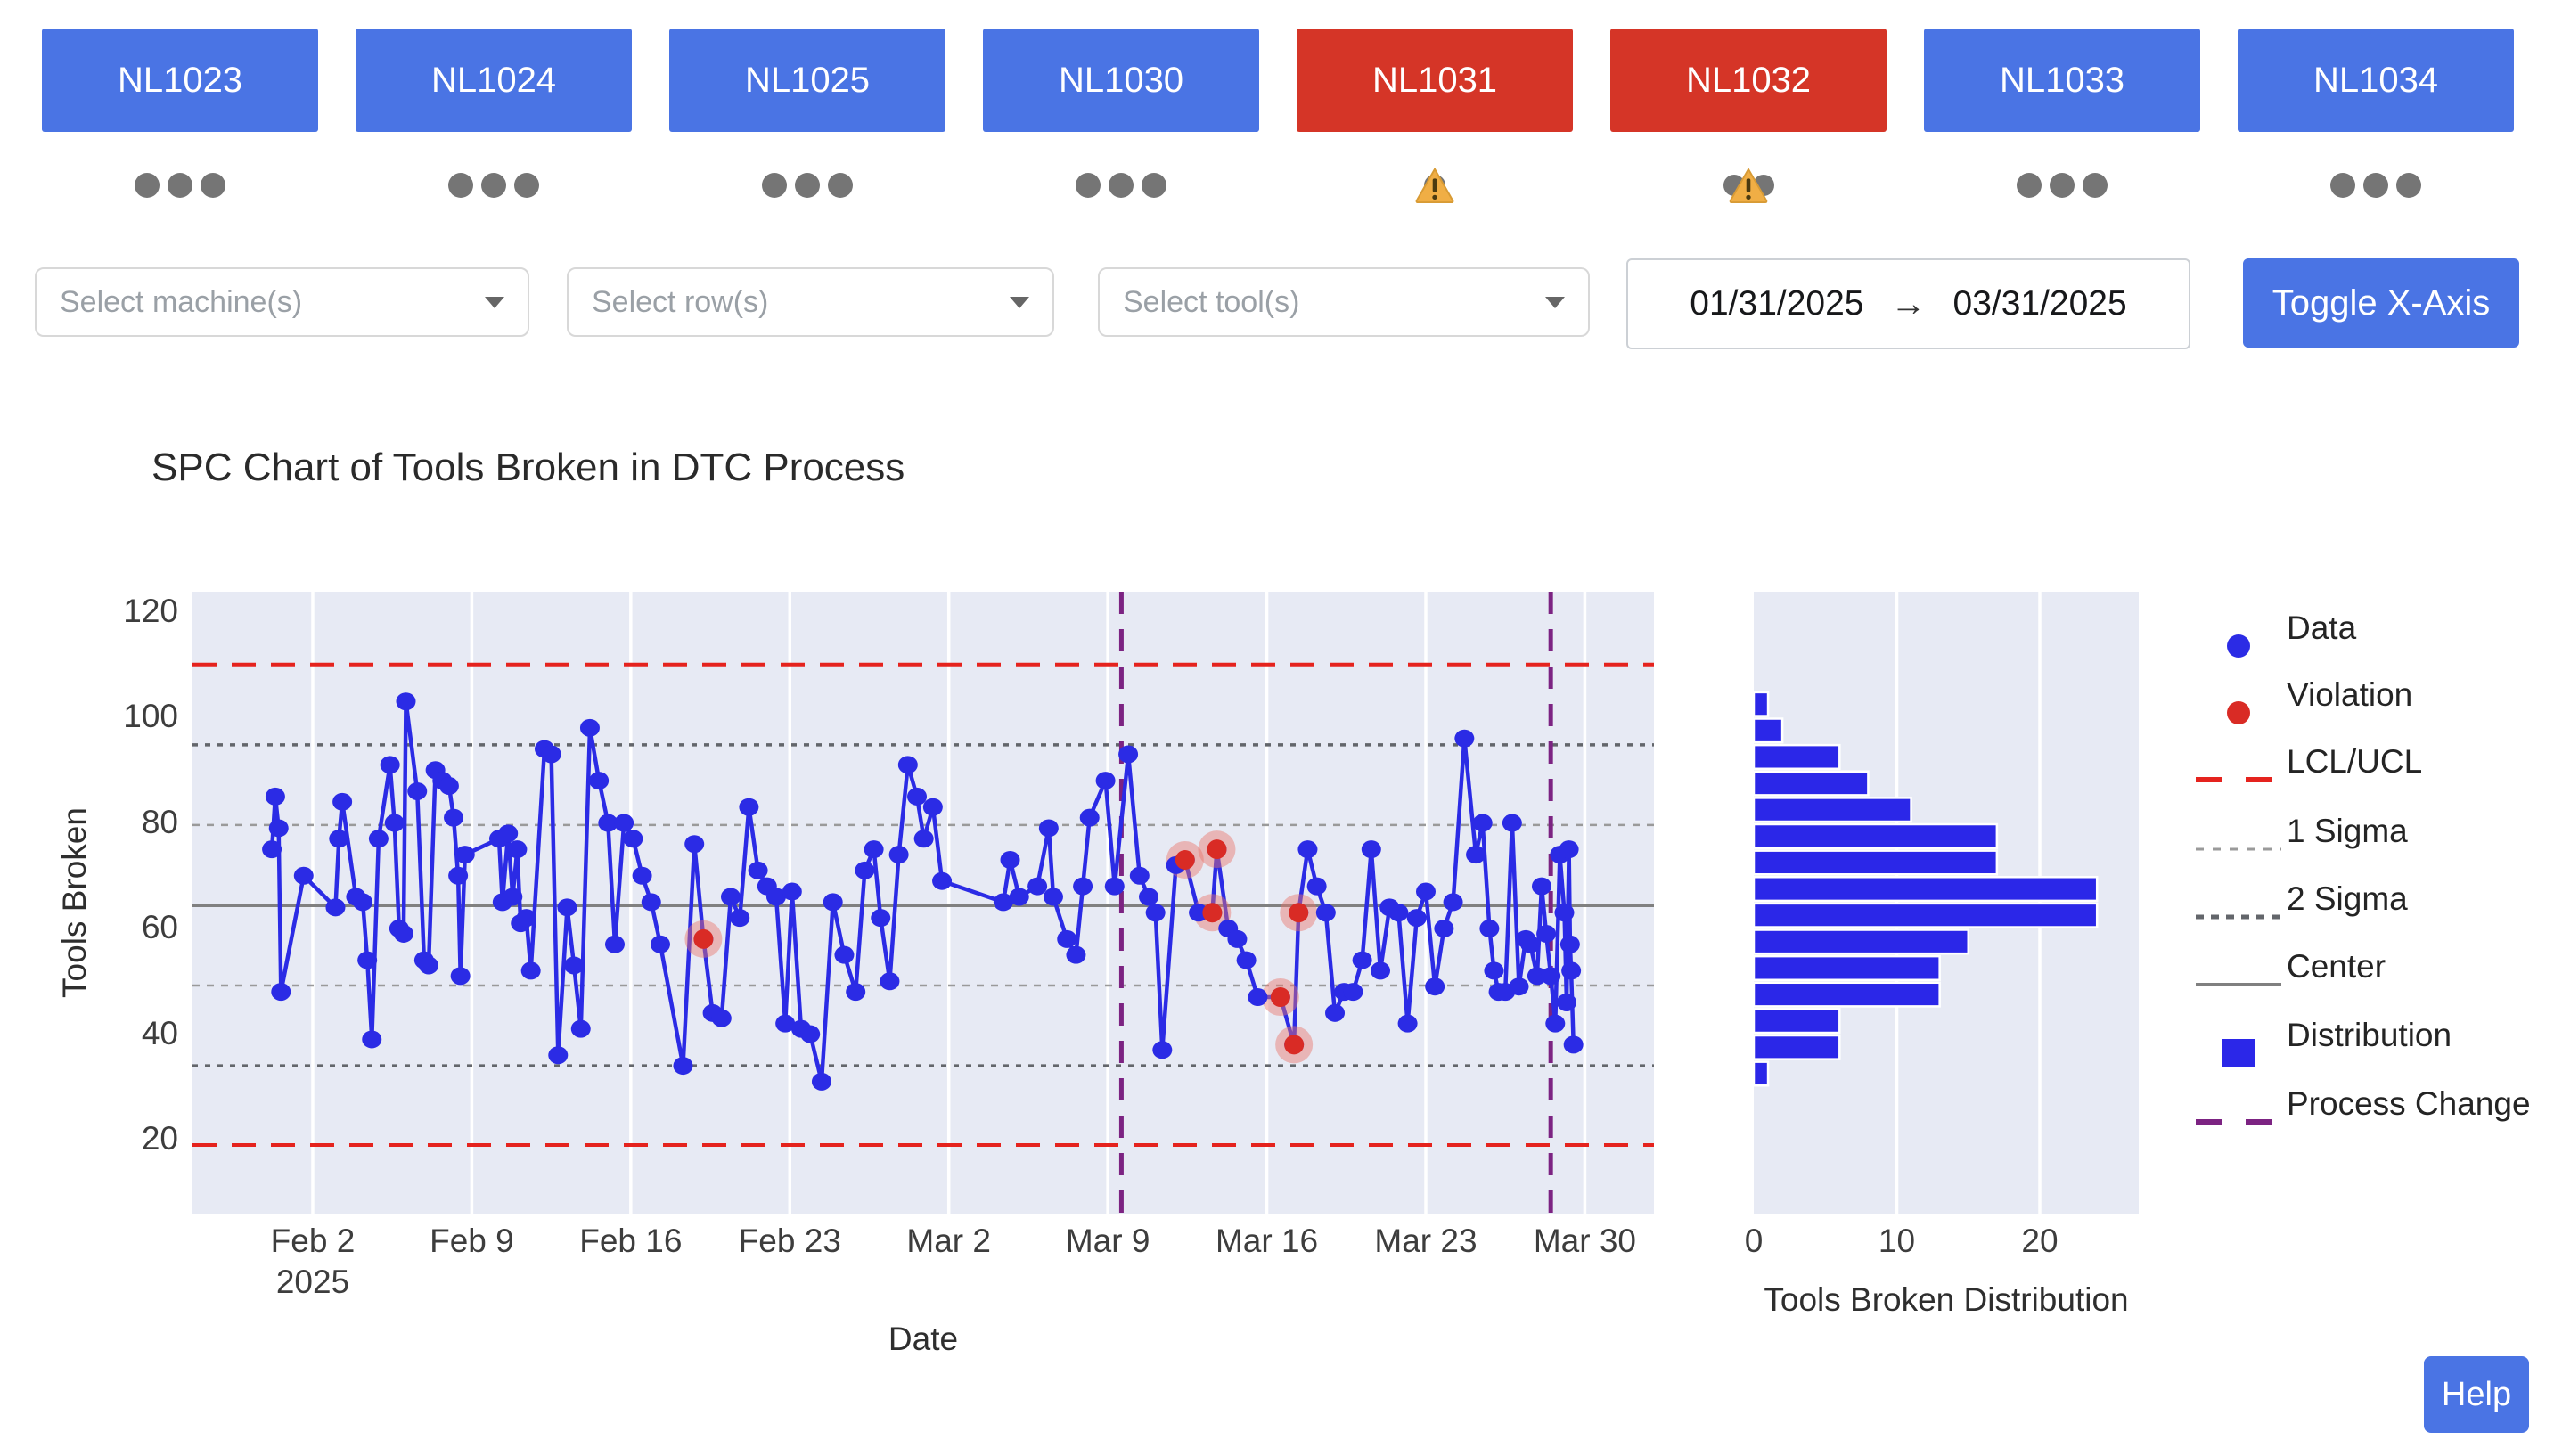 This screenshot has width=2554, height=1456. Describe the element at coordinates (923, 1339) in the screenshot. I see `x-axis-title: Date` at that location.